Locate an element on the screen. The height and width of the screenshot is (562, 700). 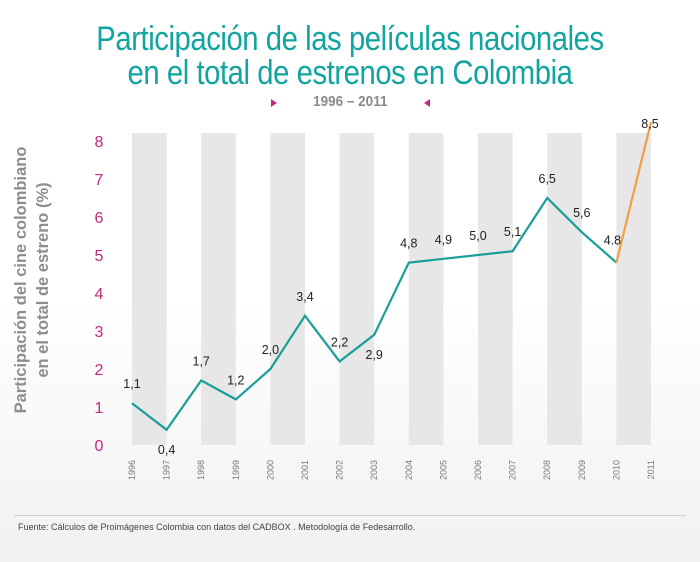
y-tick-label: 3 is located at coordinates (99, 332).